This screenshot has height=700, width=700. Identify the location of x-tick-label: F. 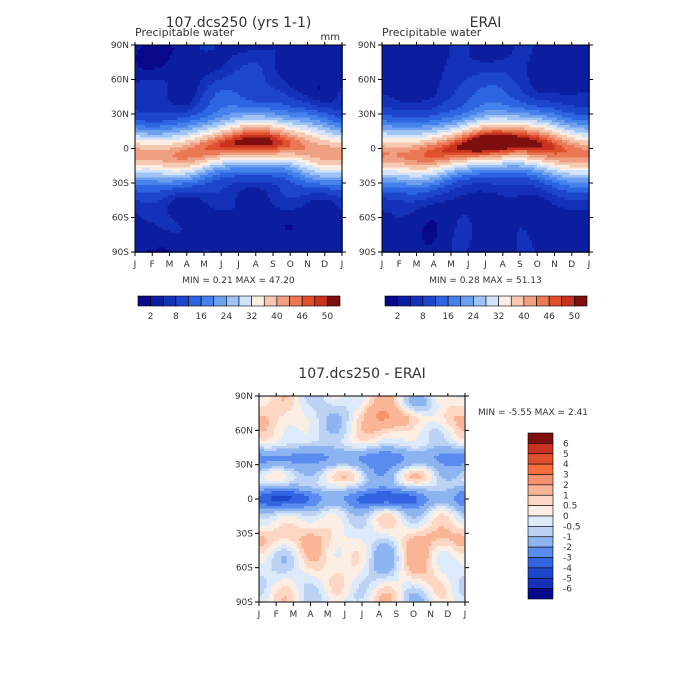
(399, 265).